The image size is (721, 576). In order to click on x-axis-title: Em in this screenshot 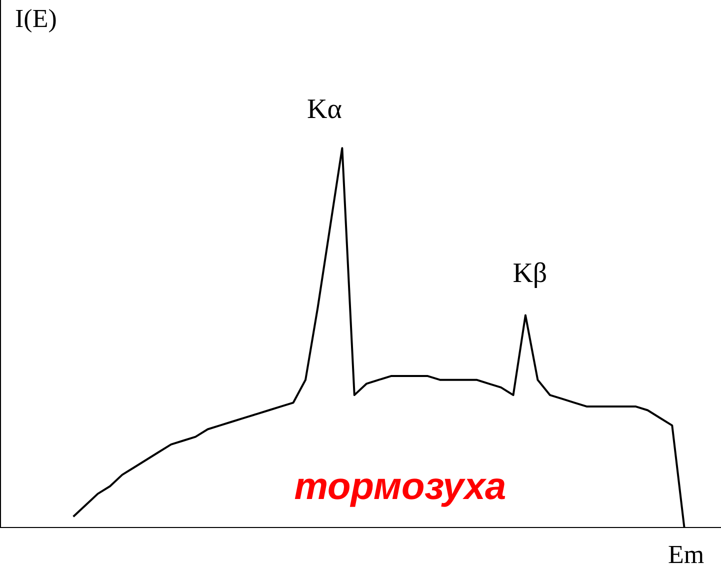, I will do `click(686, 555)`.